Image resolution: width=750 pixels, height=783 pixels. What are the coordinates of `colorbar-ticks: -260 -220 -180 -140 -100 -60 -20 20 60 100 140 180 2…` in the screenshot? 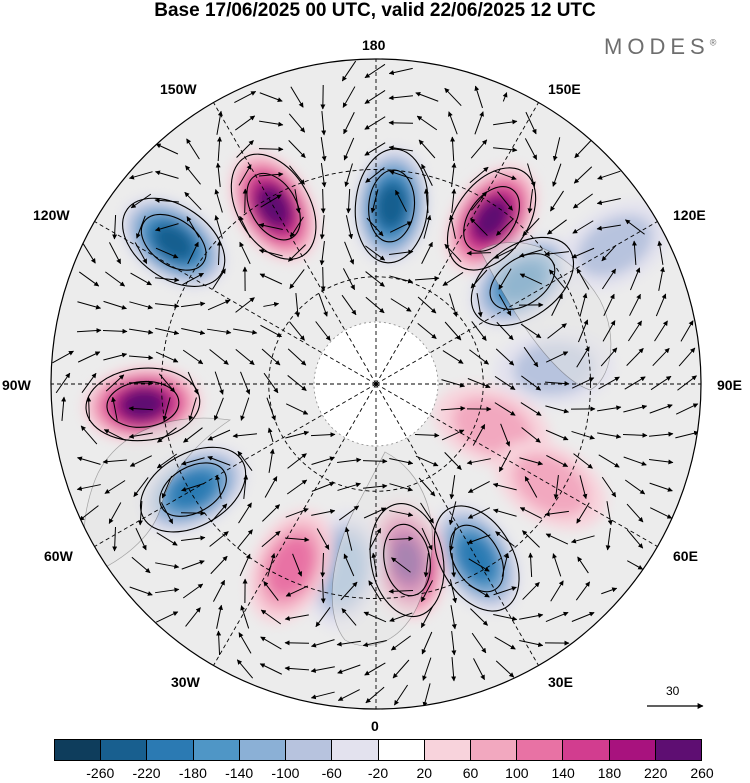 It's located at (375, 774).